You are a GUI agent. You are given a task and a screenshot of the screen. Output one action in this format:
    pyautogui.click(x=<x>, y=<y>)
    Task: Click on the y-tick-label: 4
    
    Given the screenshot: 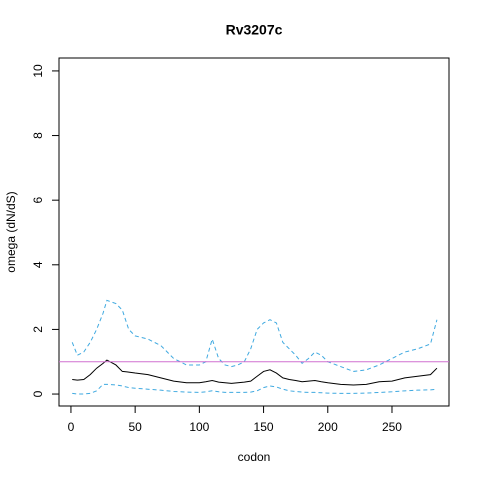 What is the action you would take?
    pyautogui.click(x=38, y=264)
    